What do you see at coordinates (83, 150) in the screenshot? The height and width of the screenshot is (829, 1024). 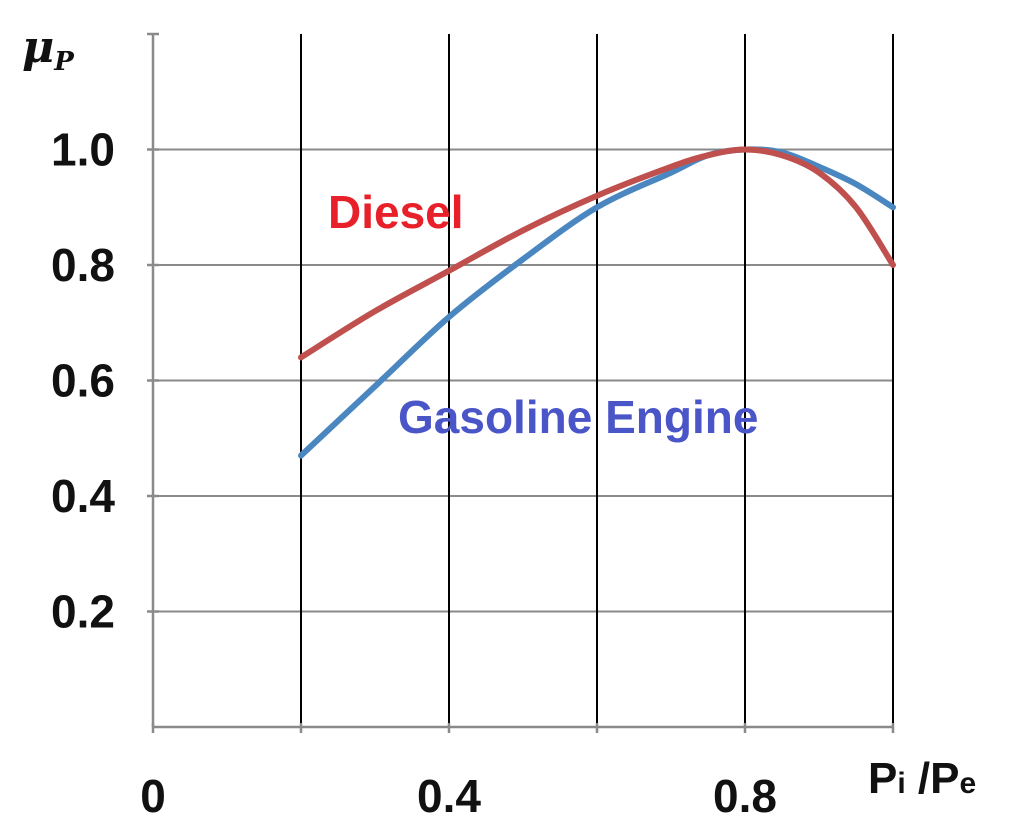 I see `y-tick-label: 1.0` at bounding box center [83, 150].